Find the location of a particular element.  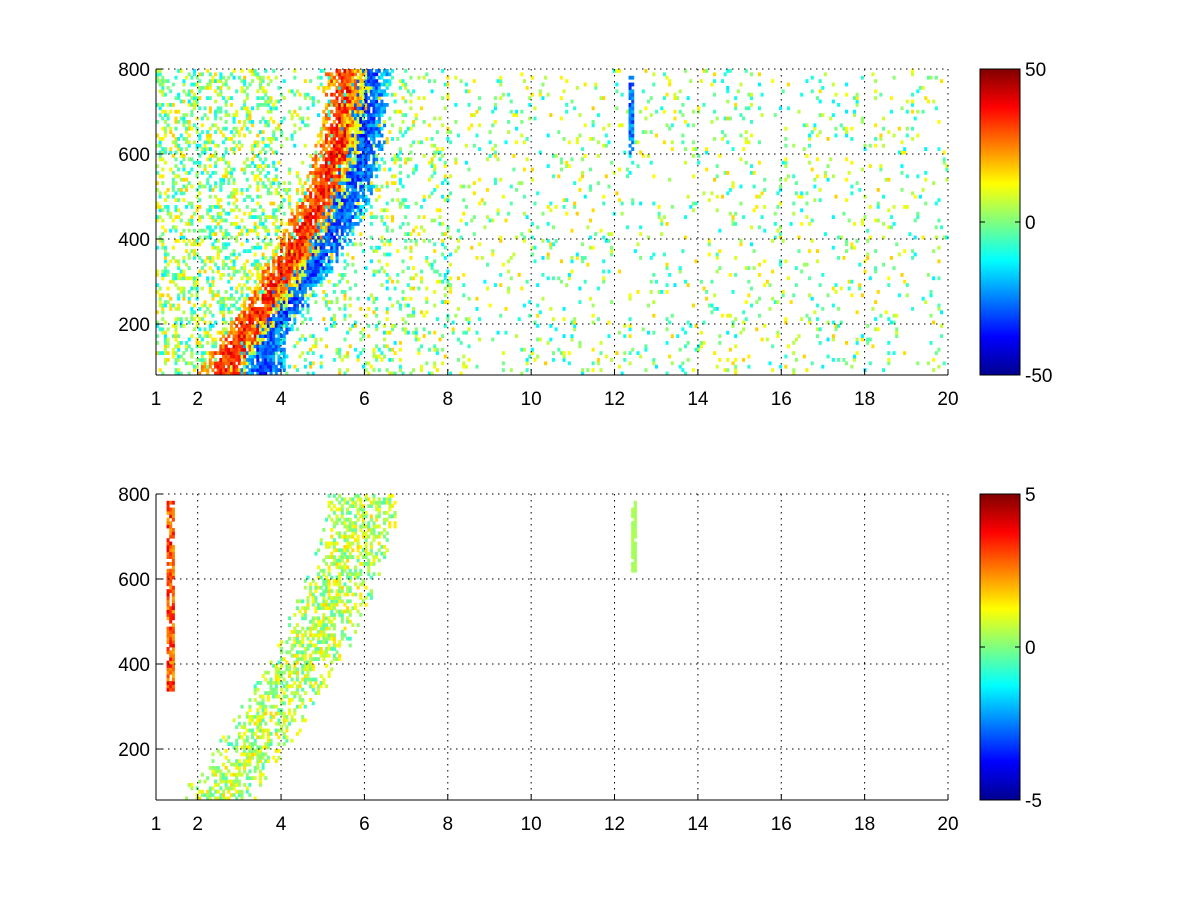

colorbar-tick-label: 5 is located at coordinates (1030, 495).